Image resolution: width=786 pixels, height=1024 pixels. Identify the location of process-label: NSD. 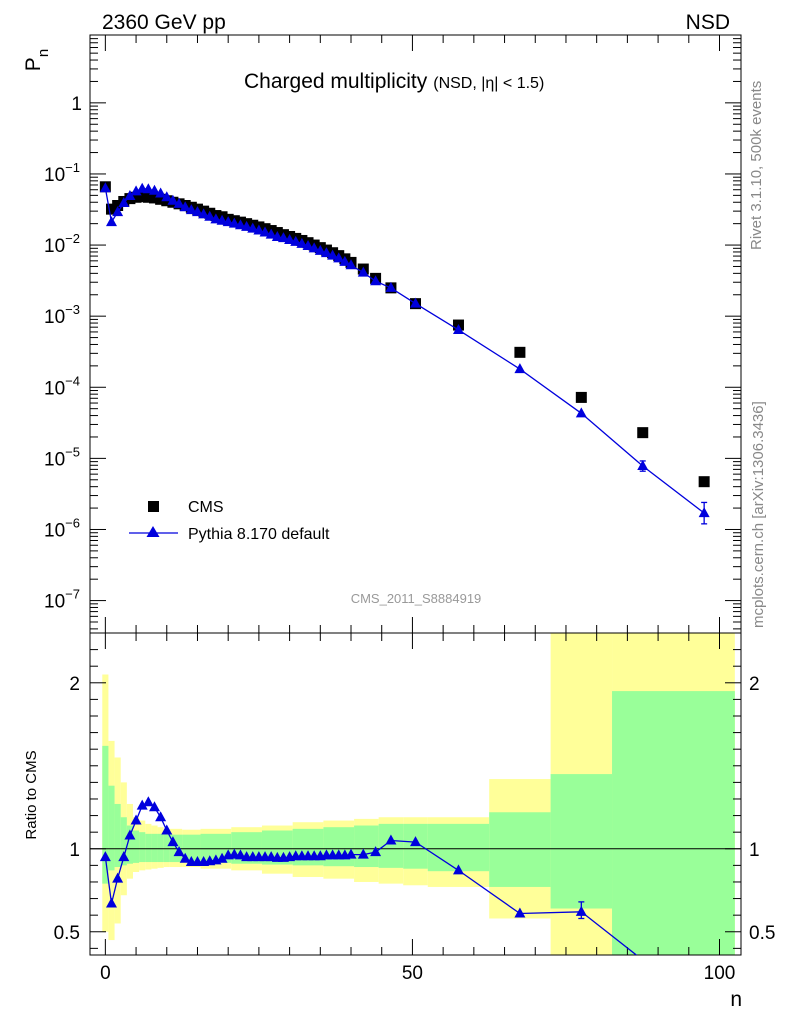
(708, 22).